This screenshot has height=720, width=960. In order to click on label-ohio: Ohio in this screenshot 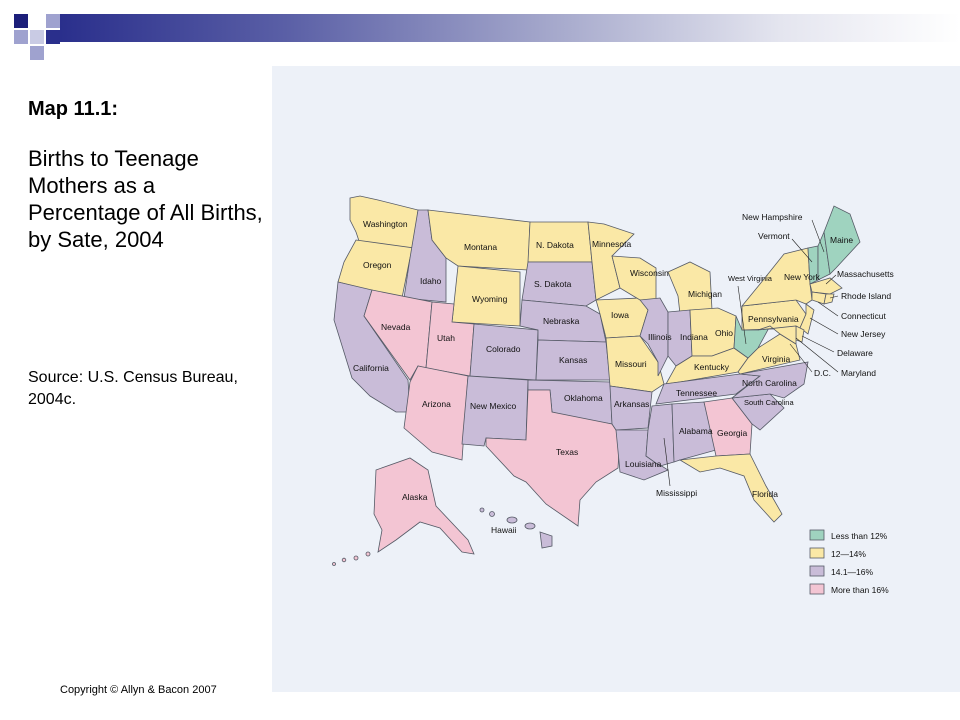, I will do `click(724, 333)`.